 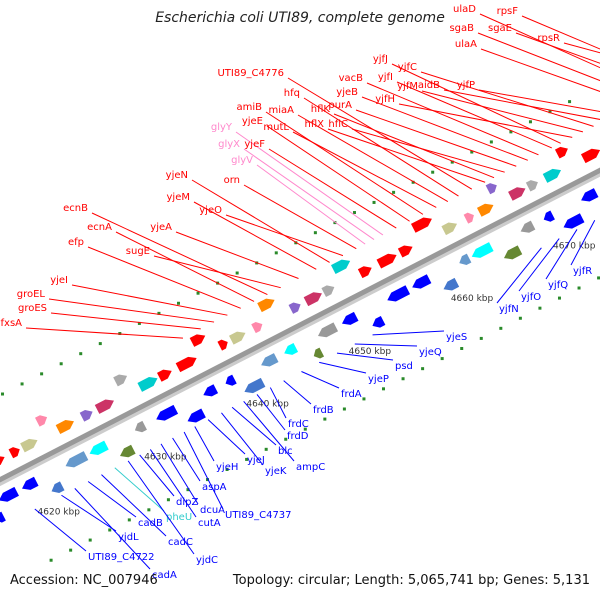 What do you see at coordinates (300, 18) in the screenshot?
I see `map-title: Escherichia coli UTI89, complete genome` at bounding box center [300, 18].